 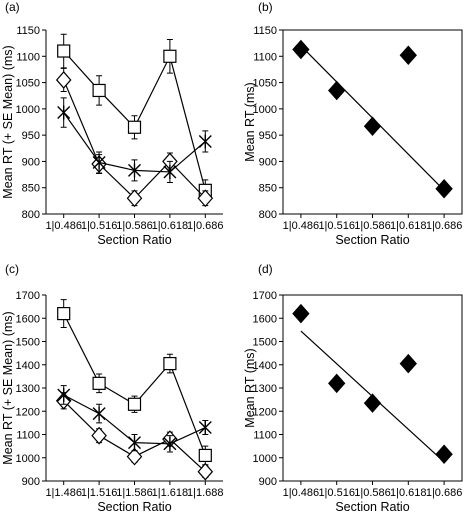 What do you see at coordinates (99, 493) in the screenshot?
I see `x-tick-label: 1|1.516` at bounding box center [99, 493].